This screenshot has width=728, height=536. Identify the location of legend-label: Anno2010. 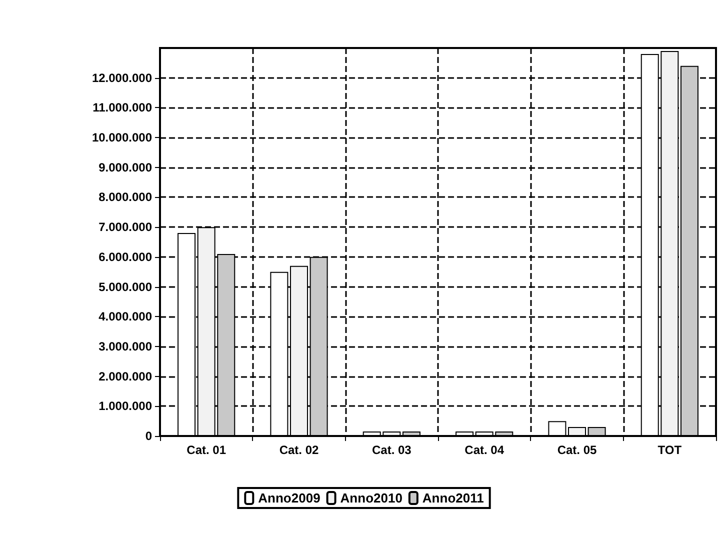
(371, 498).